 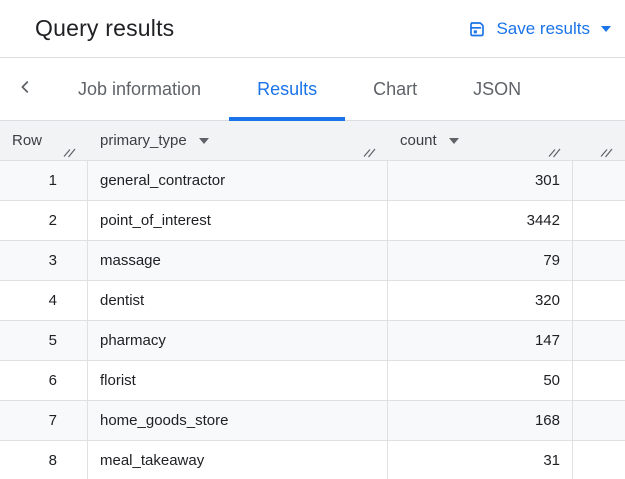 What do you see at coordinates (480, 341) in the screenshot?
I see `count-cell: 147` at bounding box center [480, 341].